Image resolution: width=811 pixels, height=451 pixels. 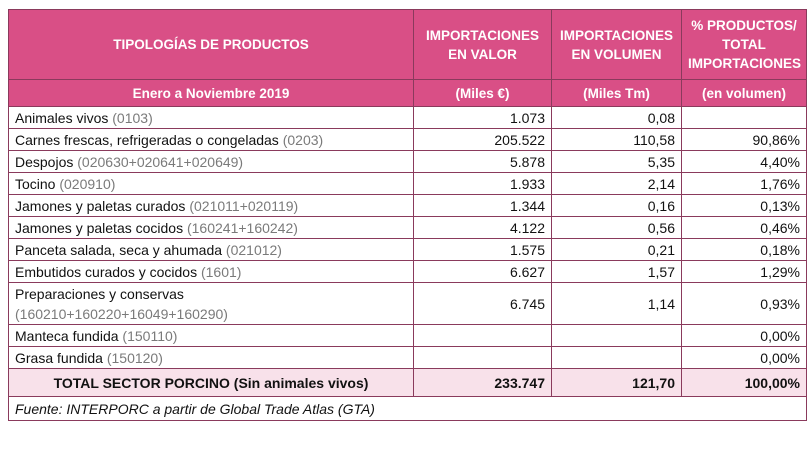 I want to click on header-share-line2: TOTAL, so click(x=744, y=44).